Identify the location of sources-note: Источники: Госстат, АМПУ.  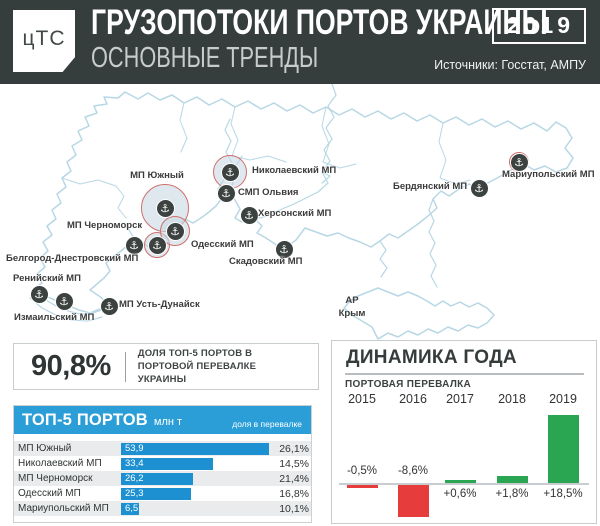
(510, 65).